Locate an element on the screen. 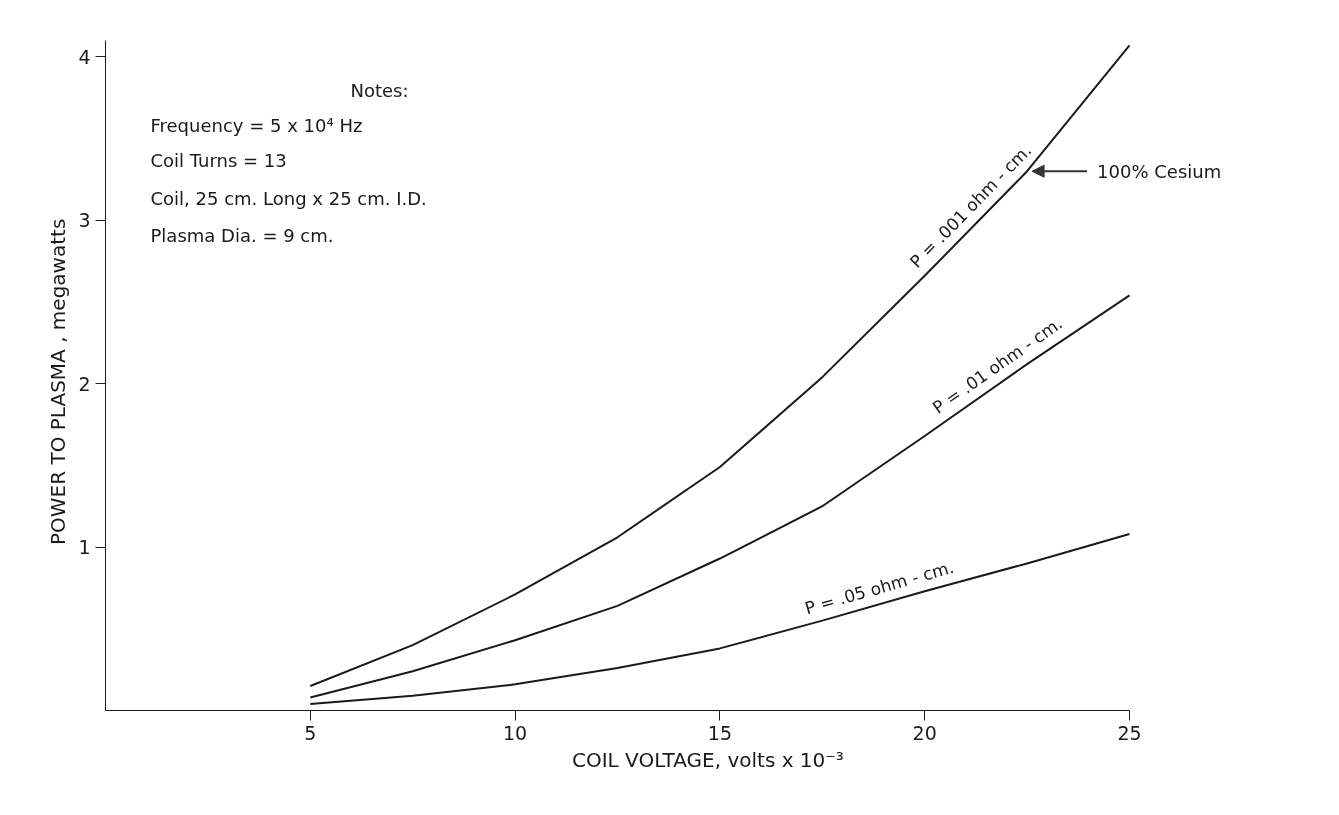  y-tick-label: 1 is located at coordinates (84, 547).